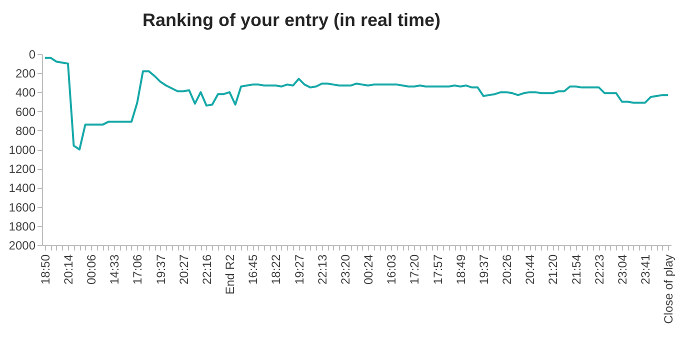 The image size is (699, 350). What do you see at coordinates (45, 269) in the screenshot?
I see `x-tick-label: 18:50` at bounding box center [45, 269].